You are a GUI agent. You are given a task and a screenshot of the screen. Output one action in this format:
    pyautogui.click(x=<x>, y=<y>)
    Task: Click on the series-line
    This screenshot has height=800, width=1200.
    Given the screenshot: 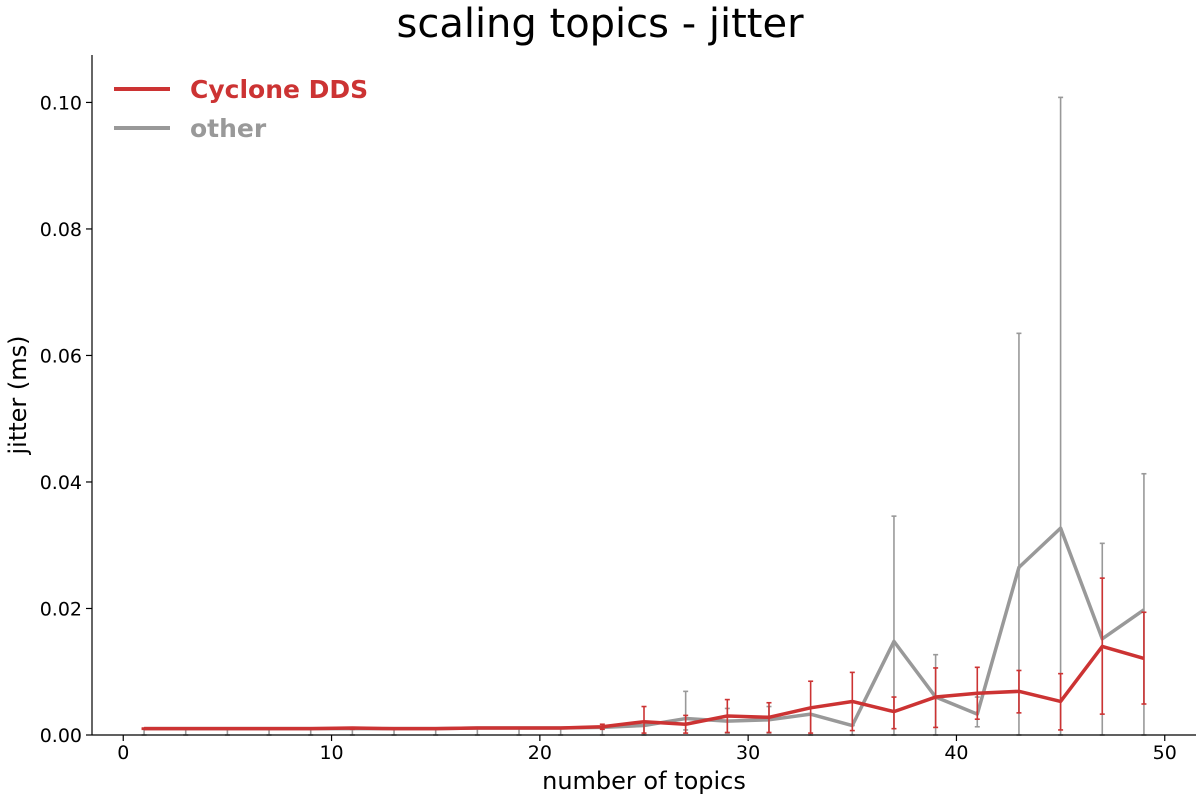 What is the action you would take?
    pyautogui.click(x=644, y=687)
    